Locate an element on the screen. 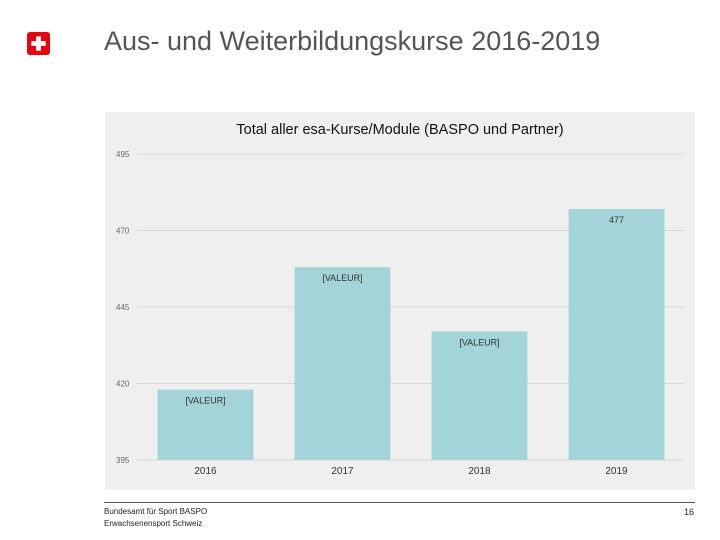 The image size is (720, 540). y-tick-label: 395 is located at coordinates (123, 460).